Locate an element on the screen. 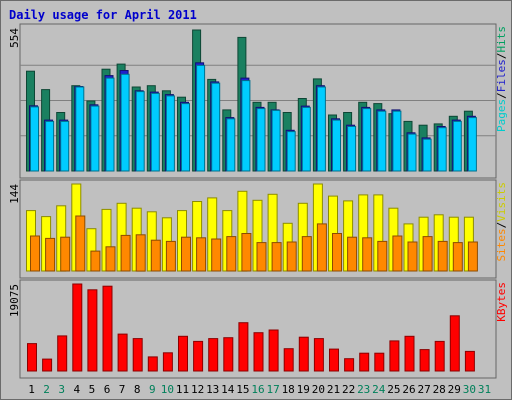 Image resolution: width=512 pixels, height=400 pixels. legend-item-pages: Pages is located at coordinates (501, 115).